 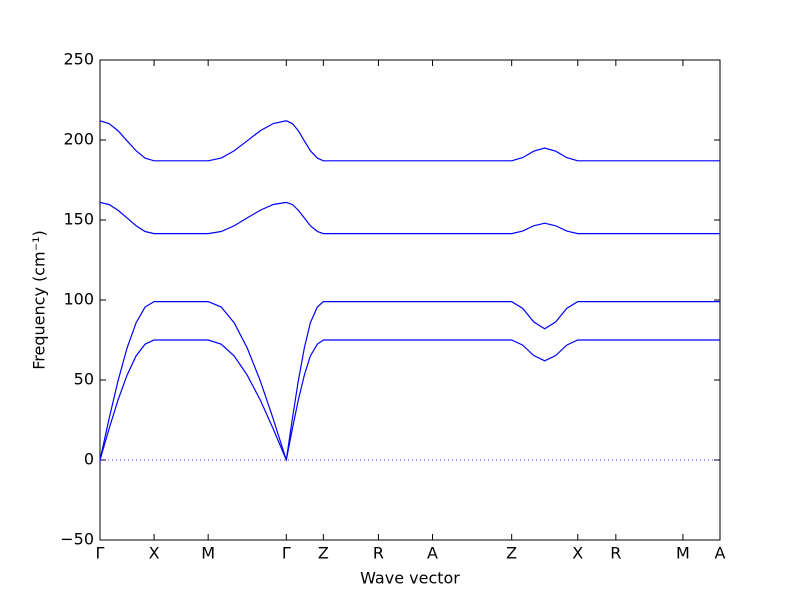 What do you see at coordinates (89, 459) in the screenshot?
I see `y-tick-label: 0` at bounding box center [89, 459].